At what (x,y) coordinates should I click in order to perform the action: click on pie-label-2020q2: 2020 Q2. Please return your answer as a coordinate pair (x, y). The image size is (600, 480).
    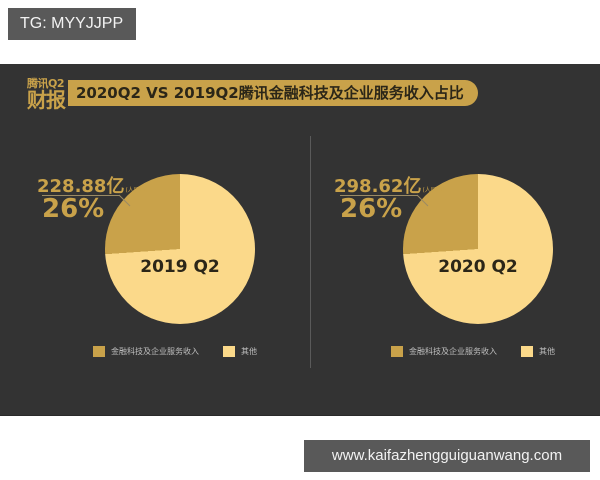
    Looking at the image, I should click on (478, 267).